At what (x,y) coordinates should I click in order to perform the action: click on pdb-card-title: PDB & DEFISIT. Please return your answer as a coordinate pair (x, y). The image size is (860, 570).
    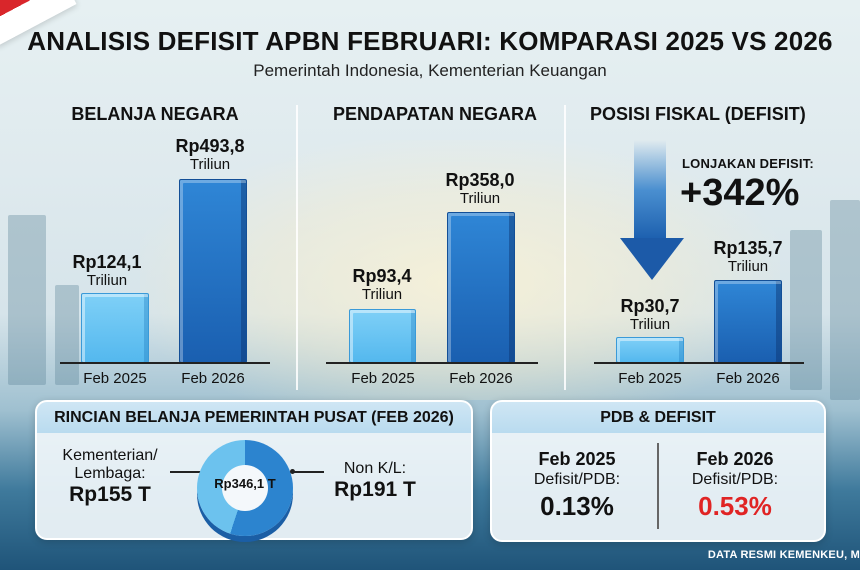
    Looking at the image, I should click on (658, 417).